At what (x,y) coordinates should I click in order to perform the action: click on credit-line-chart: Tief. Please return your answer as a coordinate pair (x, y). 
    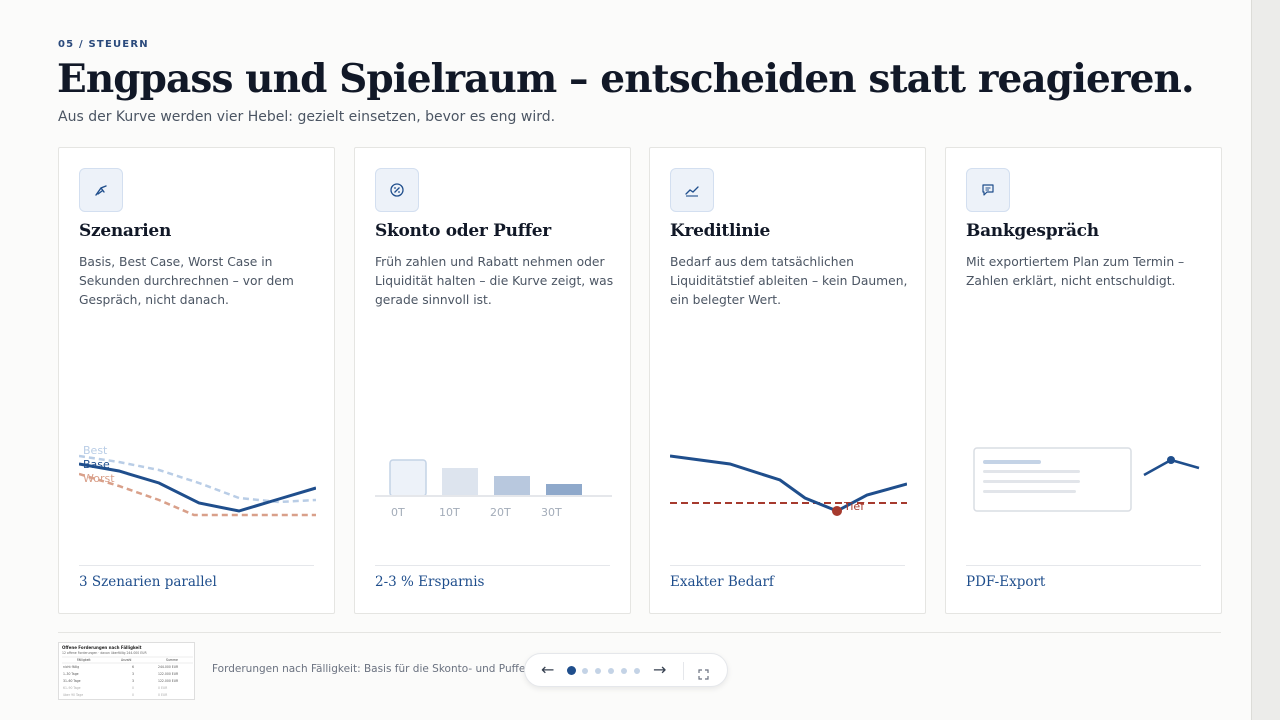
    Looking at the image, I should click on (788, 485).